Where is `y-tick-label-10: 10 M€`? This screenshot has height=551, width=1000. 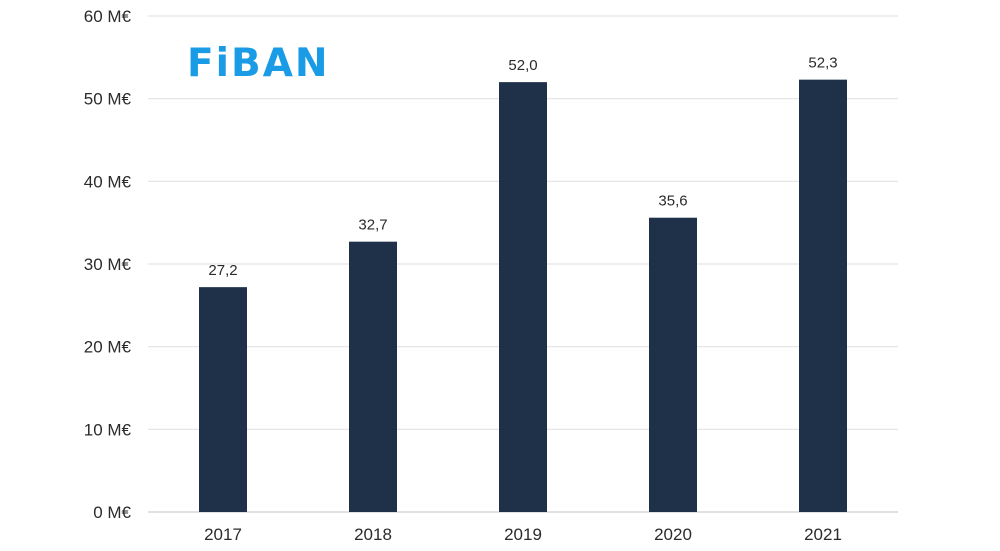
y-tick-label-10: 10 M€ is located at coordinates (108, 429).